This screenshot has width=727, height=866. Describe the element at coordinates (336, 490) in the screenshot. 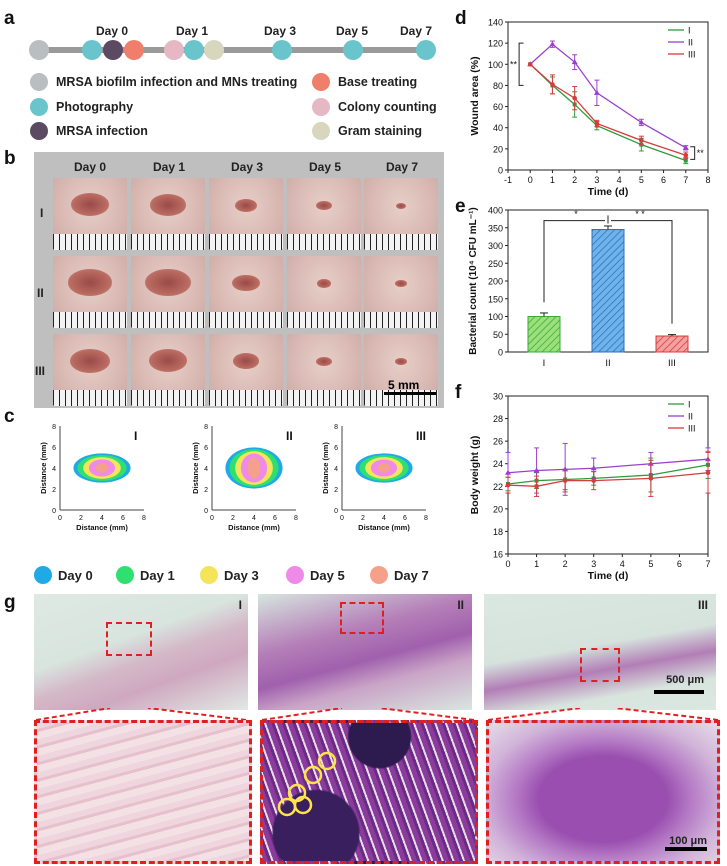

I see `contour-tick-y: 2` at that location.